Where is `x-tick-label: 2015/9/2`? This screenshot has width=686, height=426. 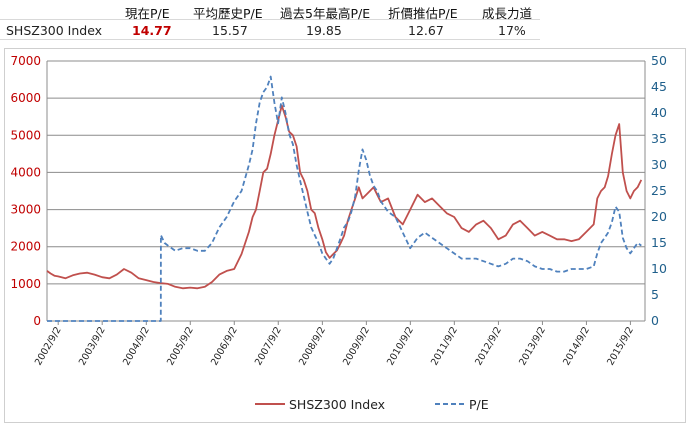 x-tick-label: 2015/9/2 is located at coordinates (620, 346).